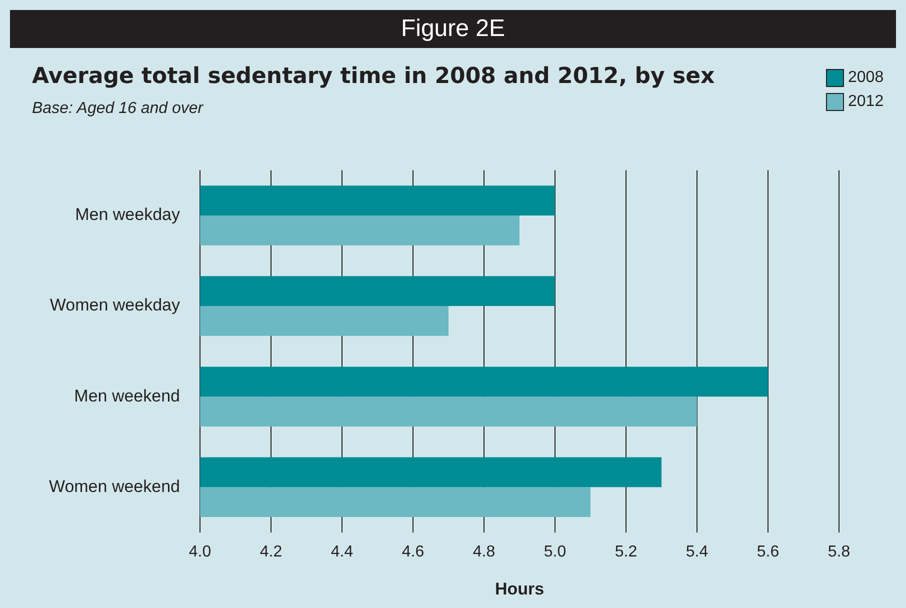  What do you see at coordinates (342, 551) in the screenshot?
I see `x-tick-label: 4.4` at bounding box center [342, 551].